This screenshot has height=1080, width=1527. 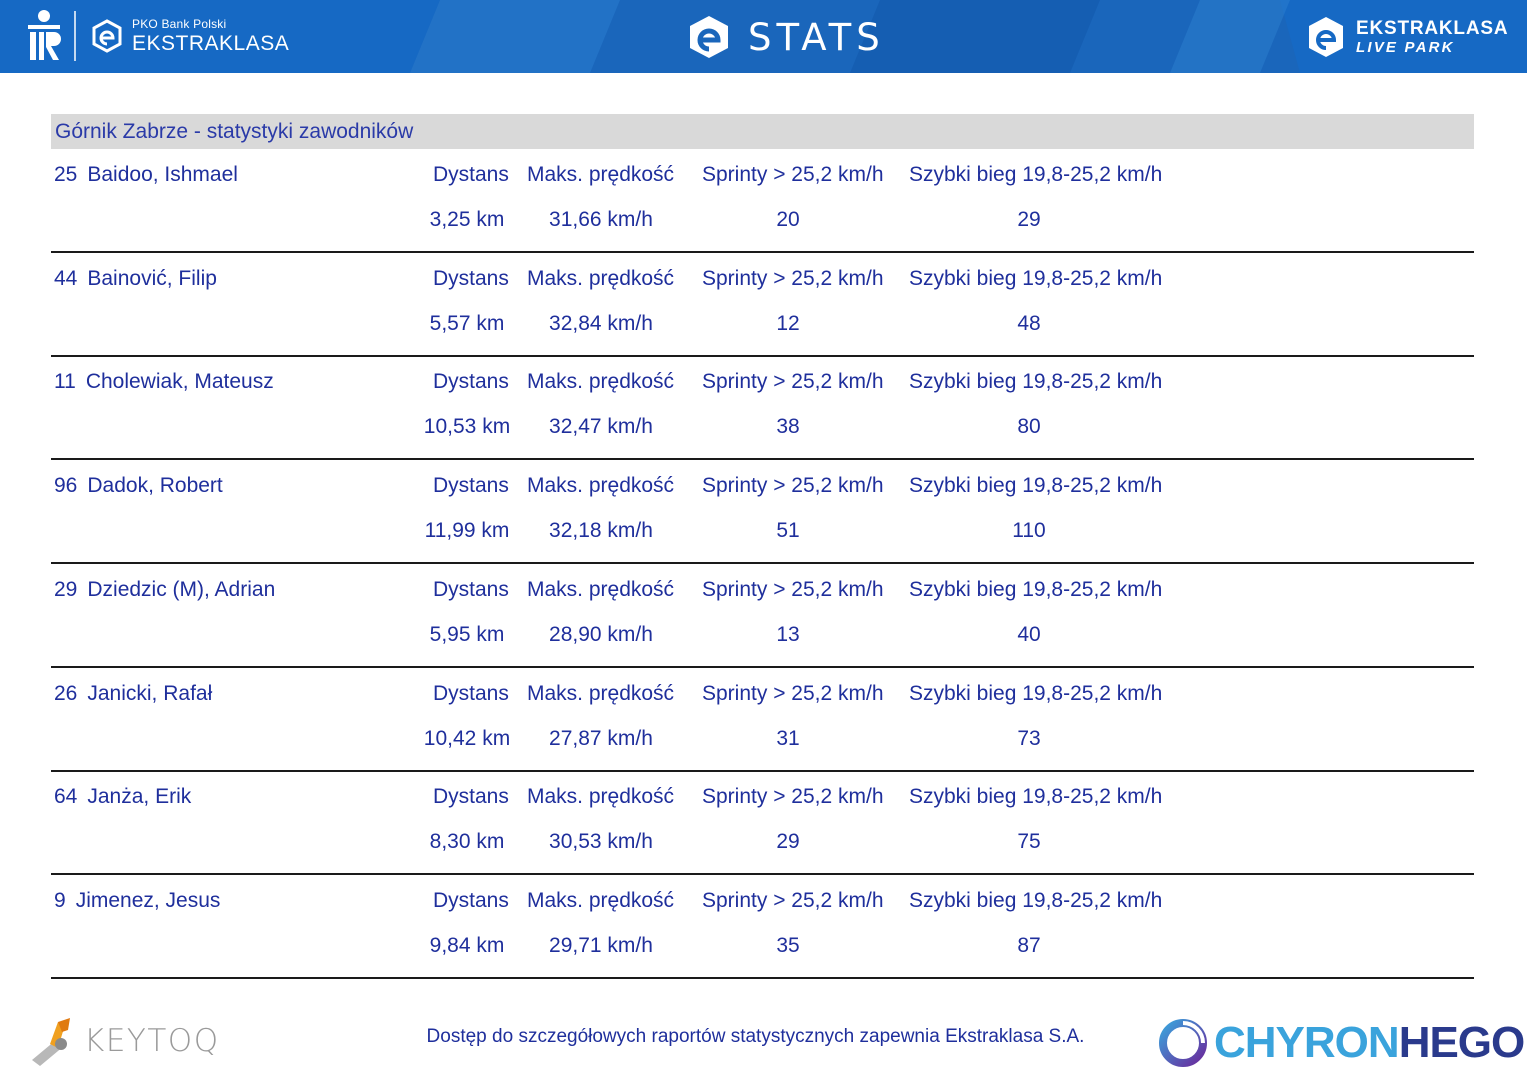 What do you see at coordinates (762, 131) in the screenshot?
I see `team-title-bar: Górnik Zabrze - statystyki zawodników` at bounding box center [762, 131].